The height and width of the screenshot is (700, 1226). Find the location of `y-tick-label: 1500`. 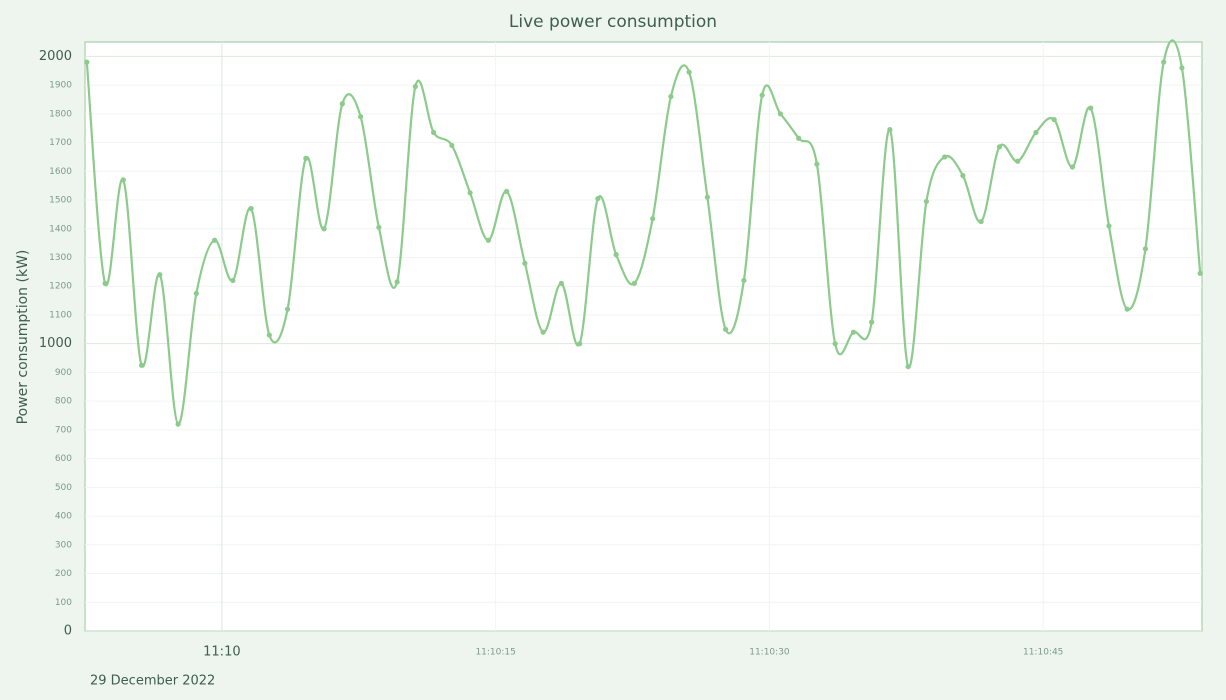

y-tick-label: 1500 is located at coordinates (60, 201).